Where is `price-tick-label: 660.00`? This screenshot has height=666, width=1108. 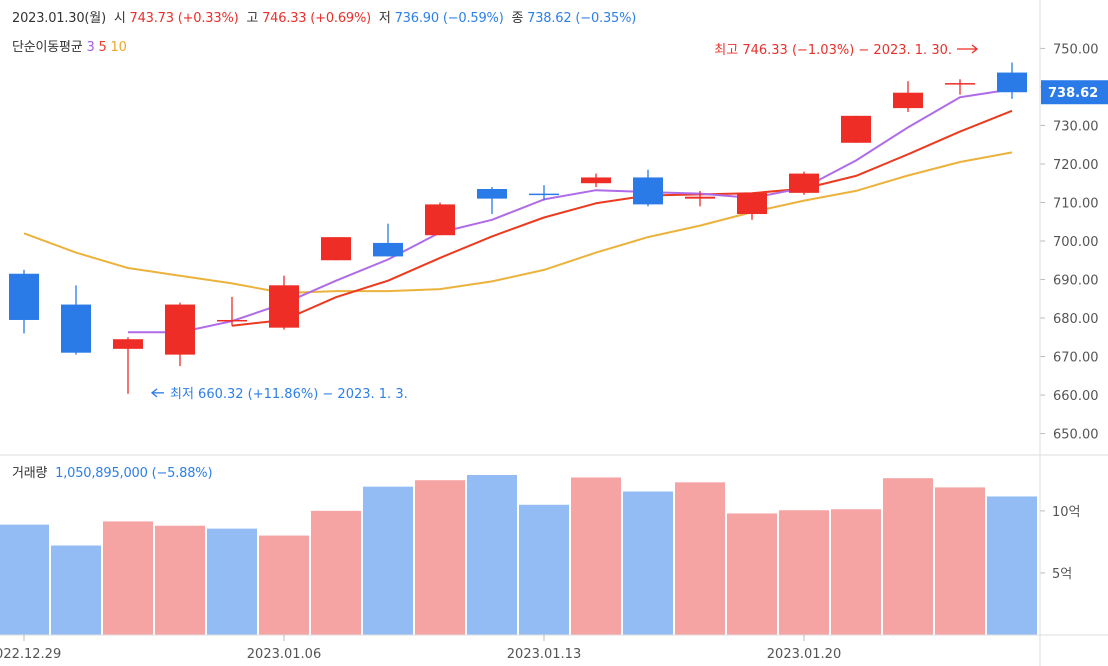
price-tick-label: 660.00 is located at coordinates (1076, 396).